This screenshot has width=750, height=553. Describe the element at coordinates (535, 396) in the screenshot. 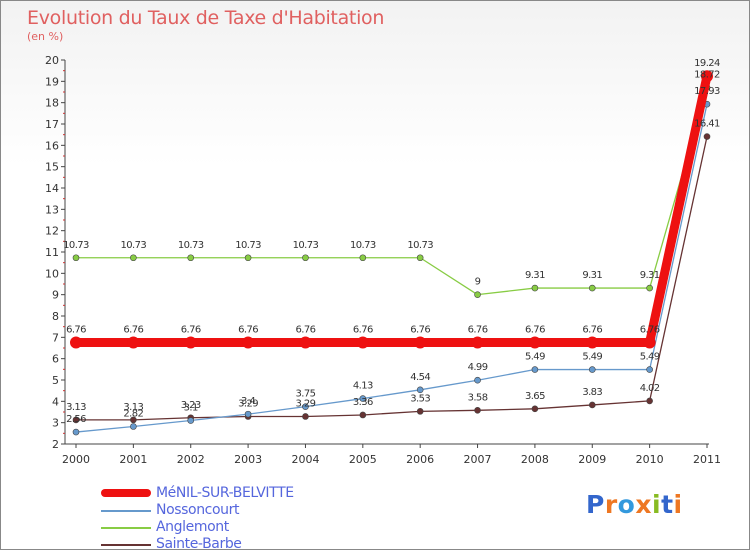

I see `data-label-sainte-barbe: 3.65` at that location.